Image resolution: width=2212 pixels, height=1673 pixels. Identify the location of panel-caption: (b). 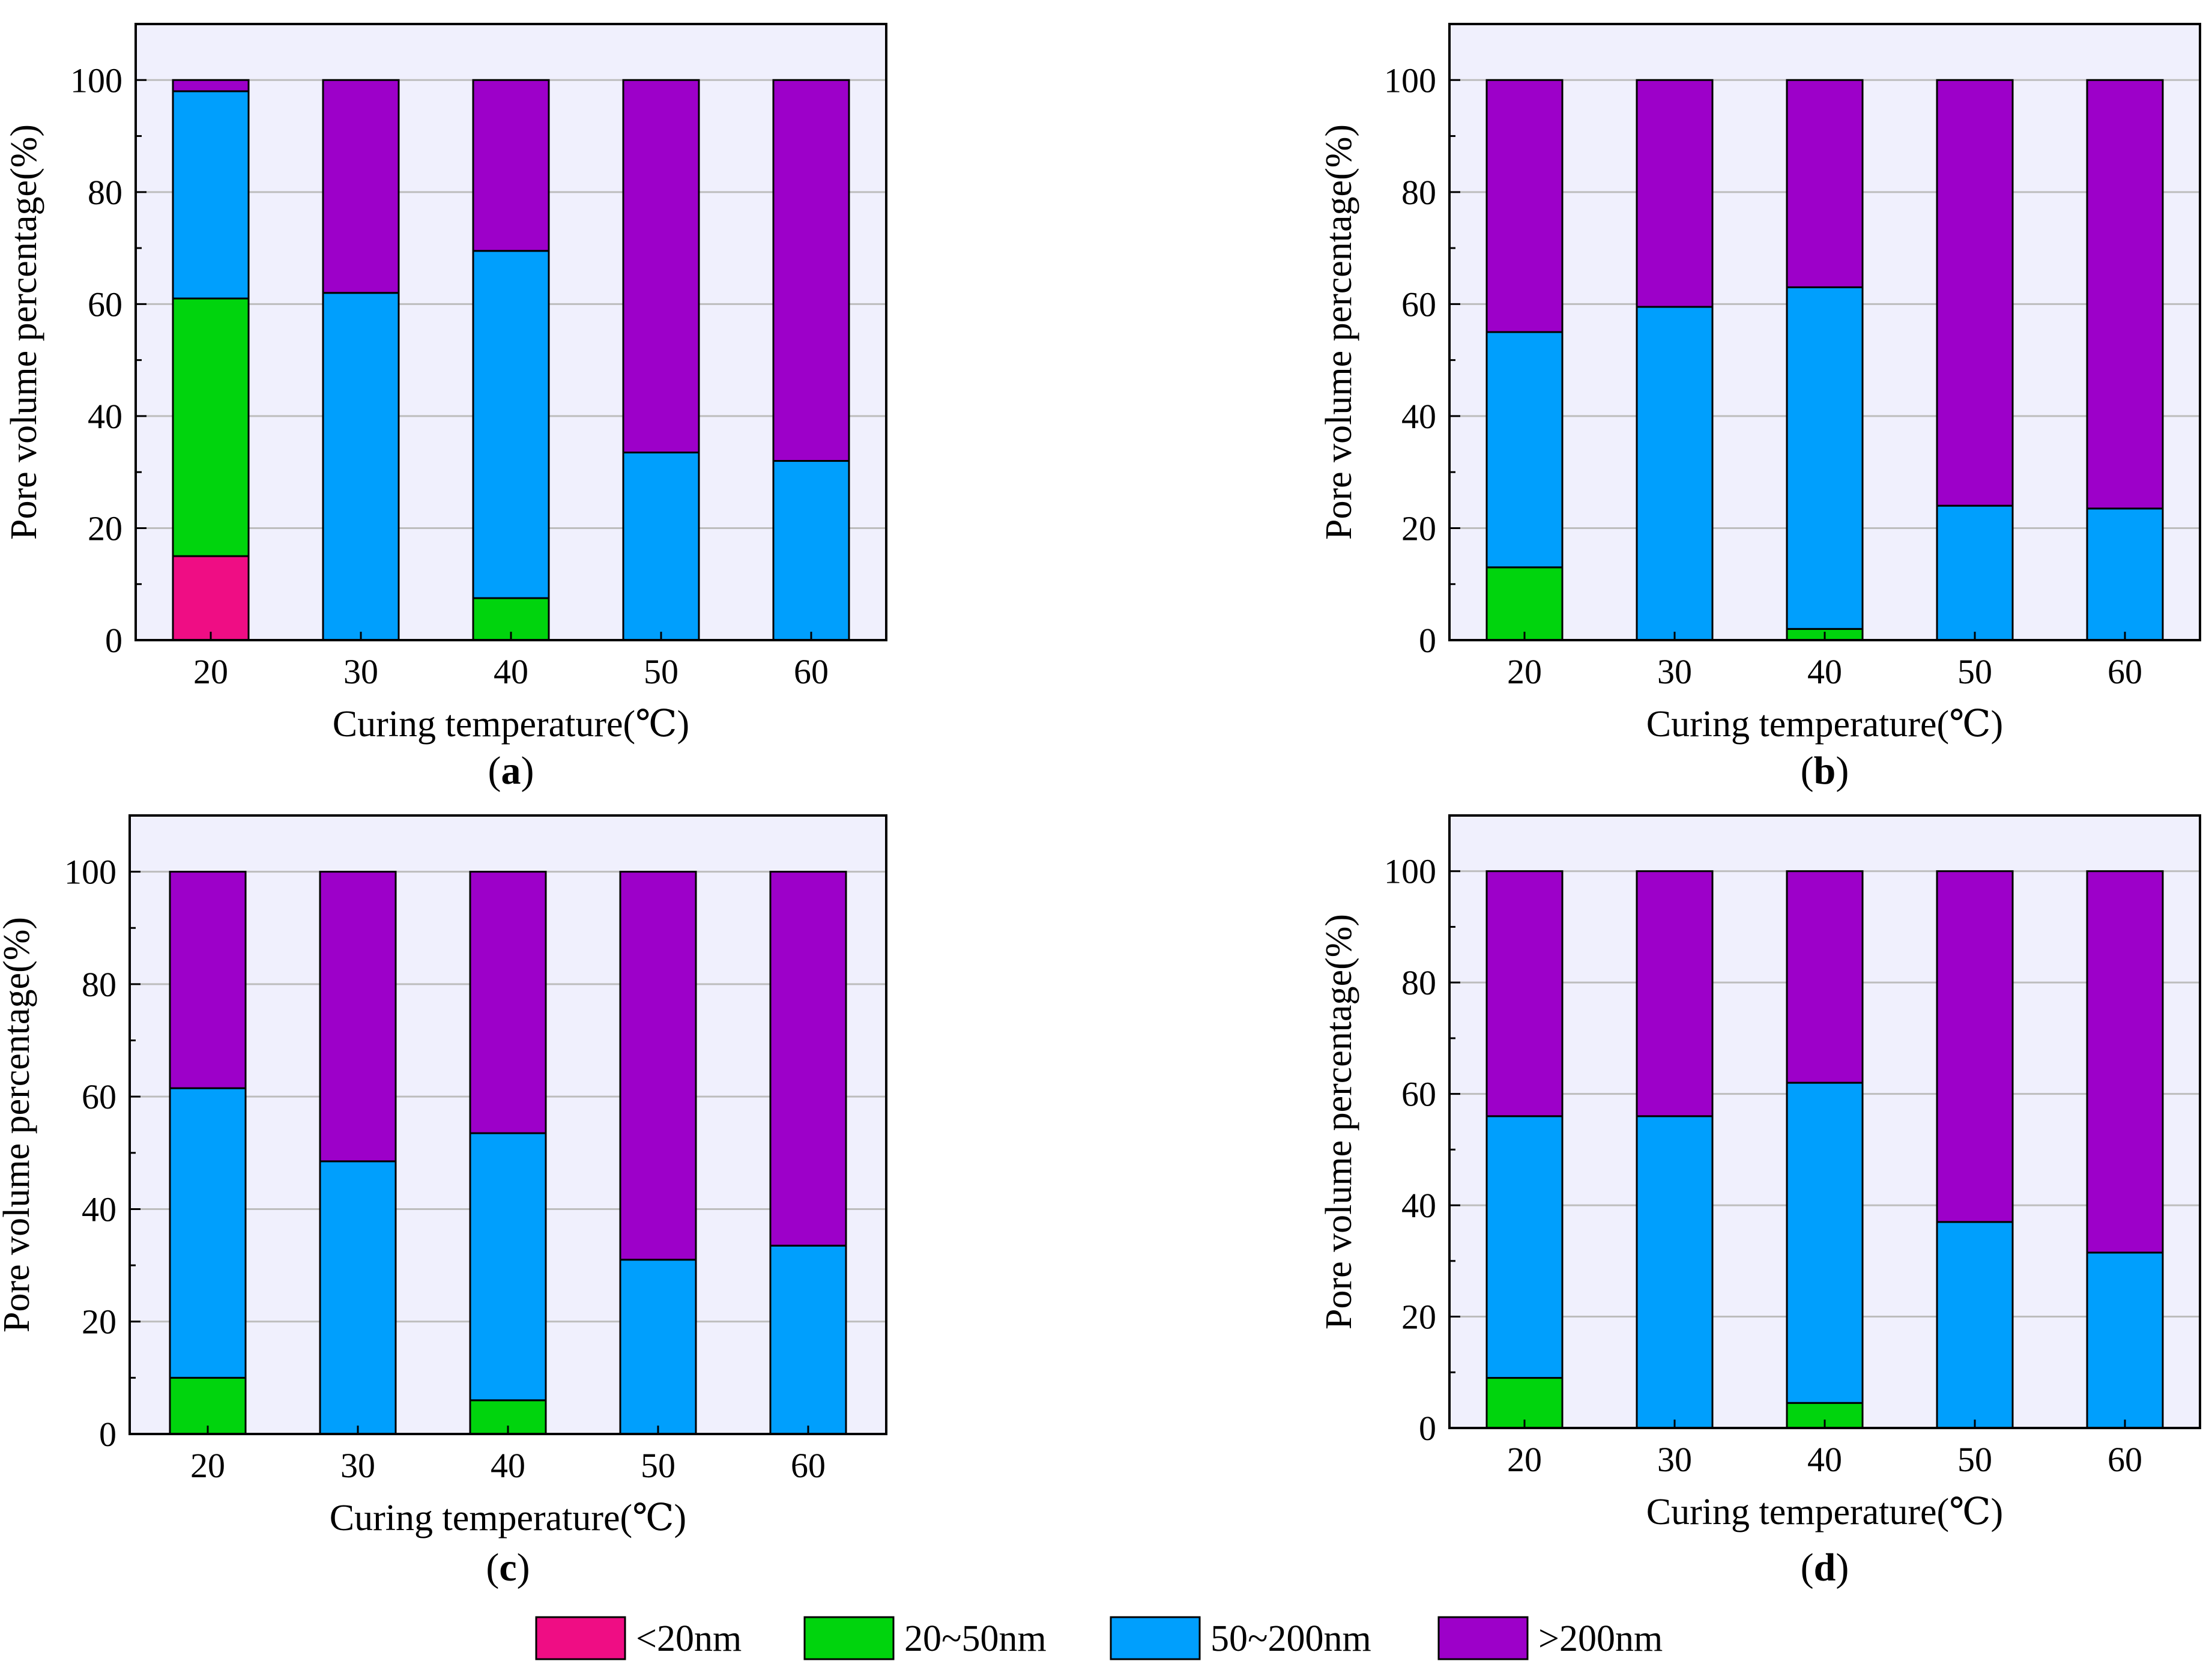
(1825, 771).